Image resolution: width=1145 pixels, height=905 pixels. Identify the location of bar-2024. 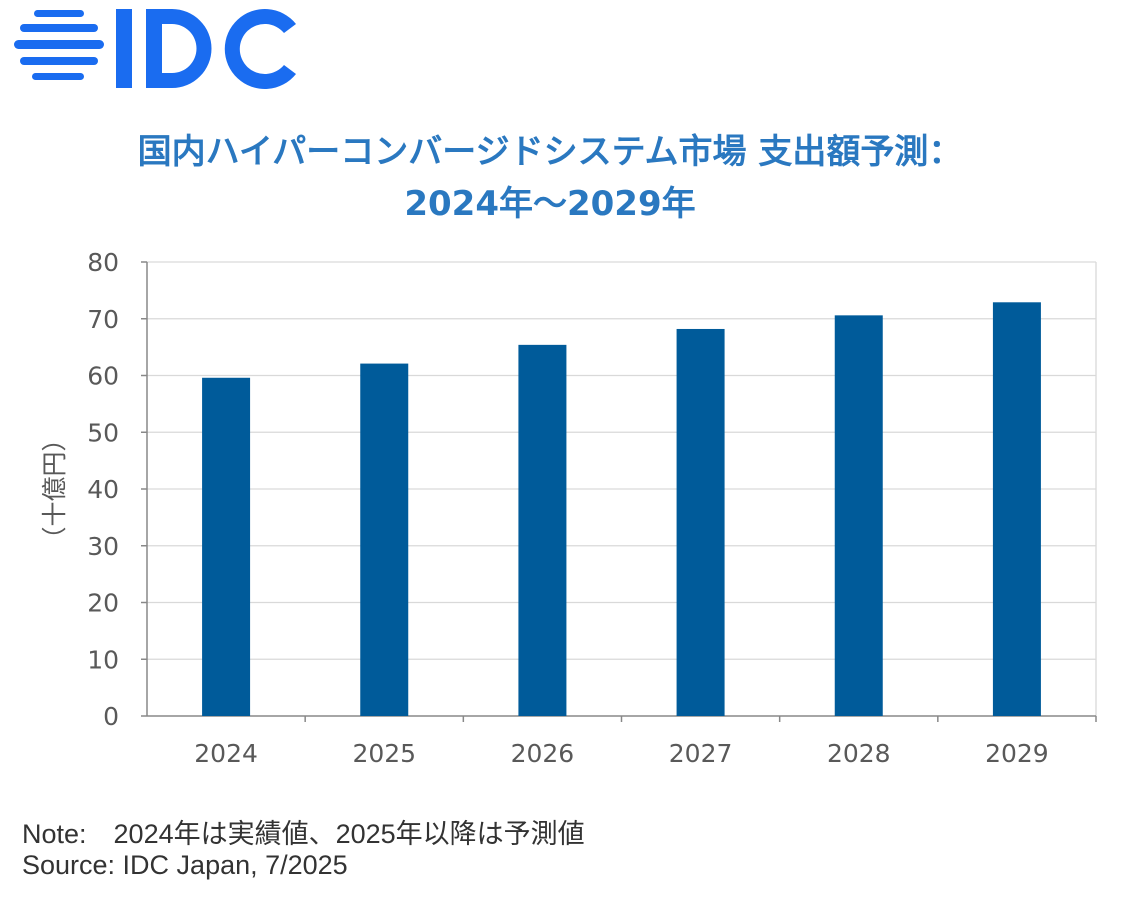
(226, 546).